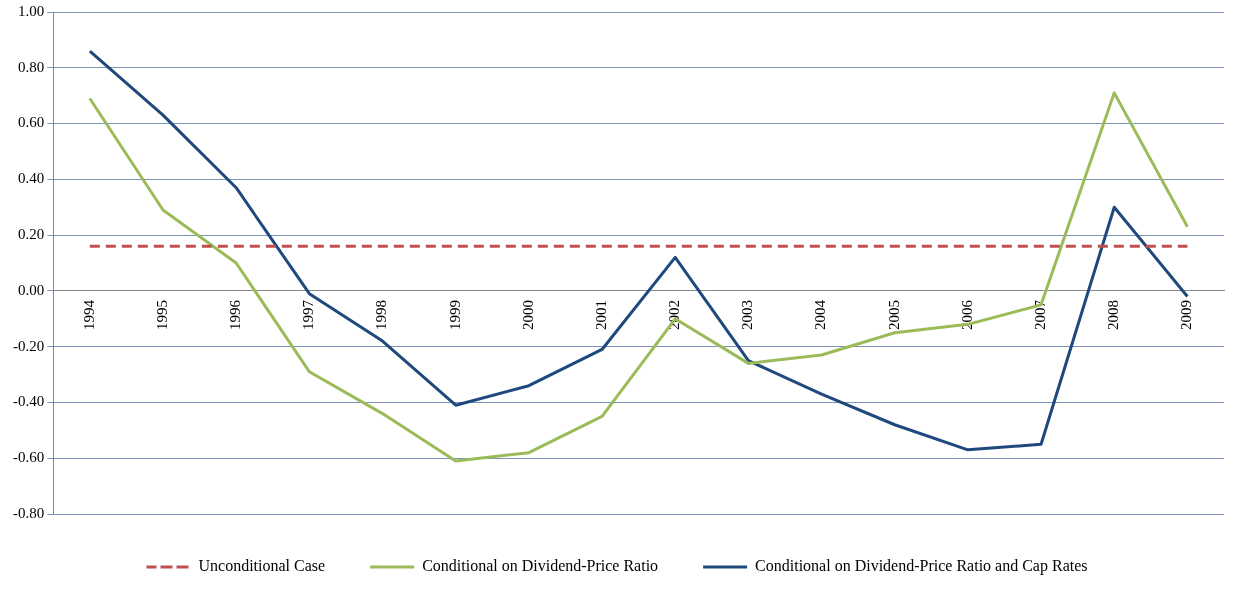  What do you see at coordinates (1040, 314) in the screenshot?
I see `x-tick-label: 2007` at bounding box center [1040, 314].